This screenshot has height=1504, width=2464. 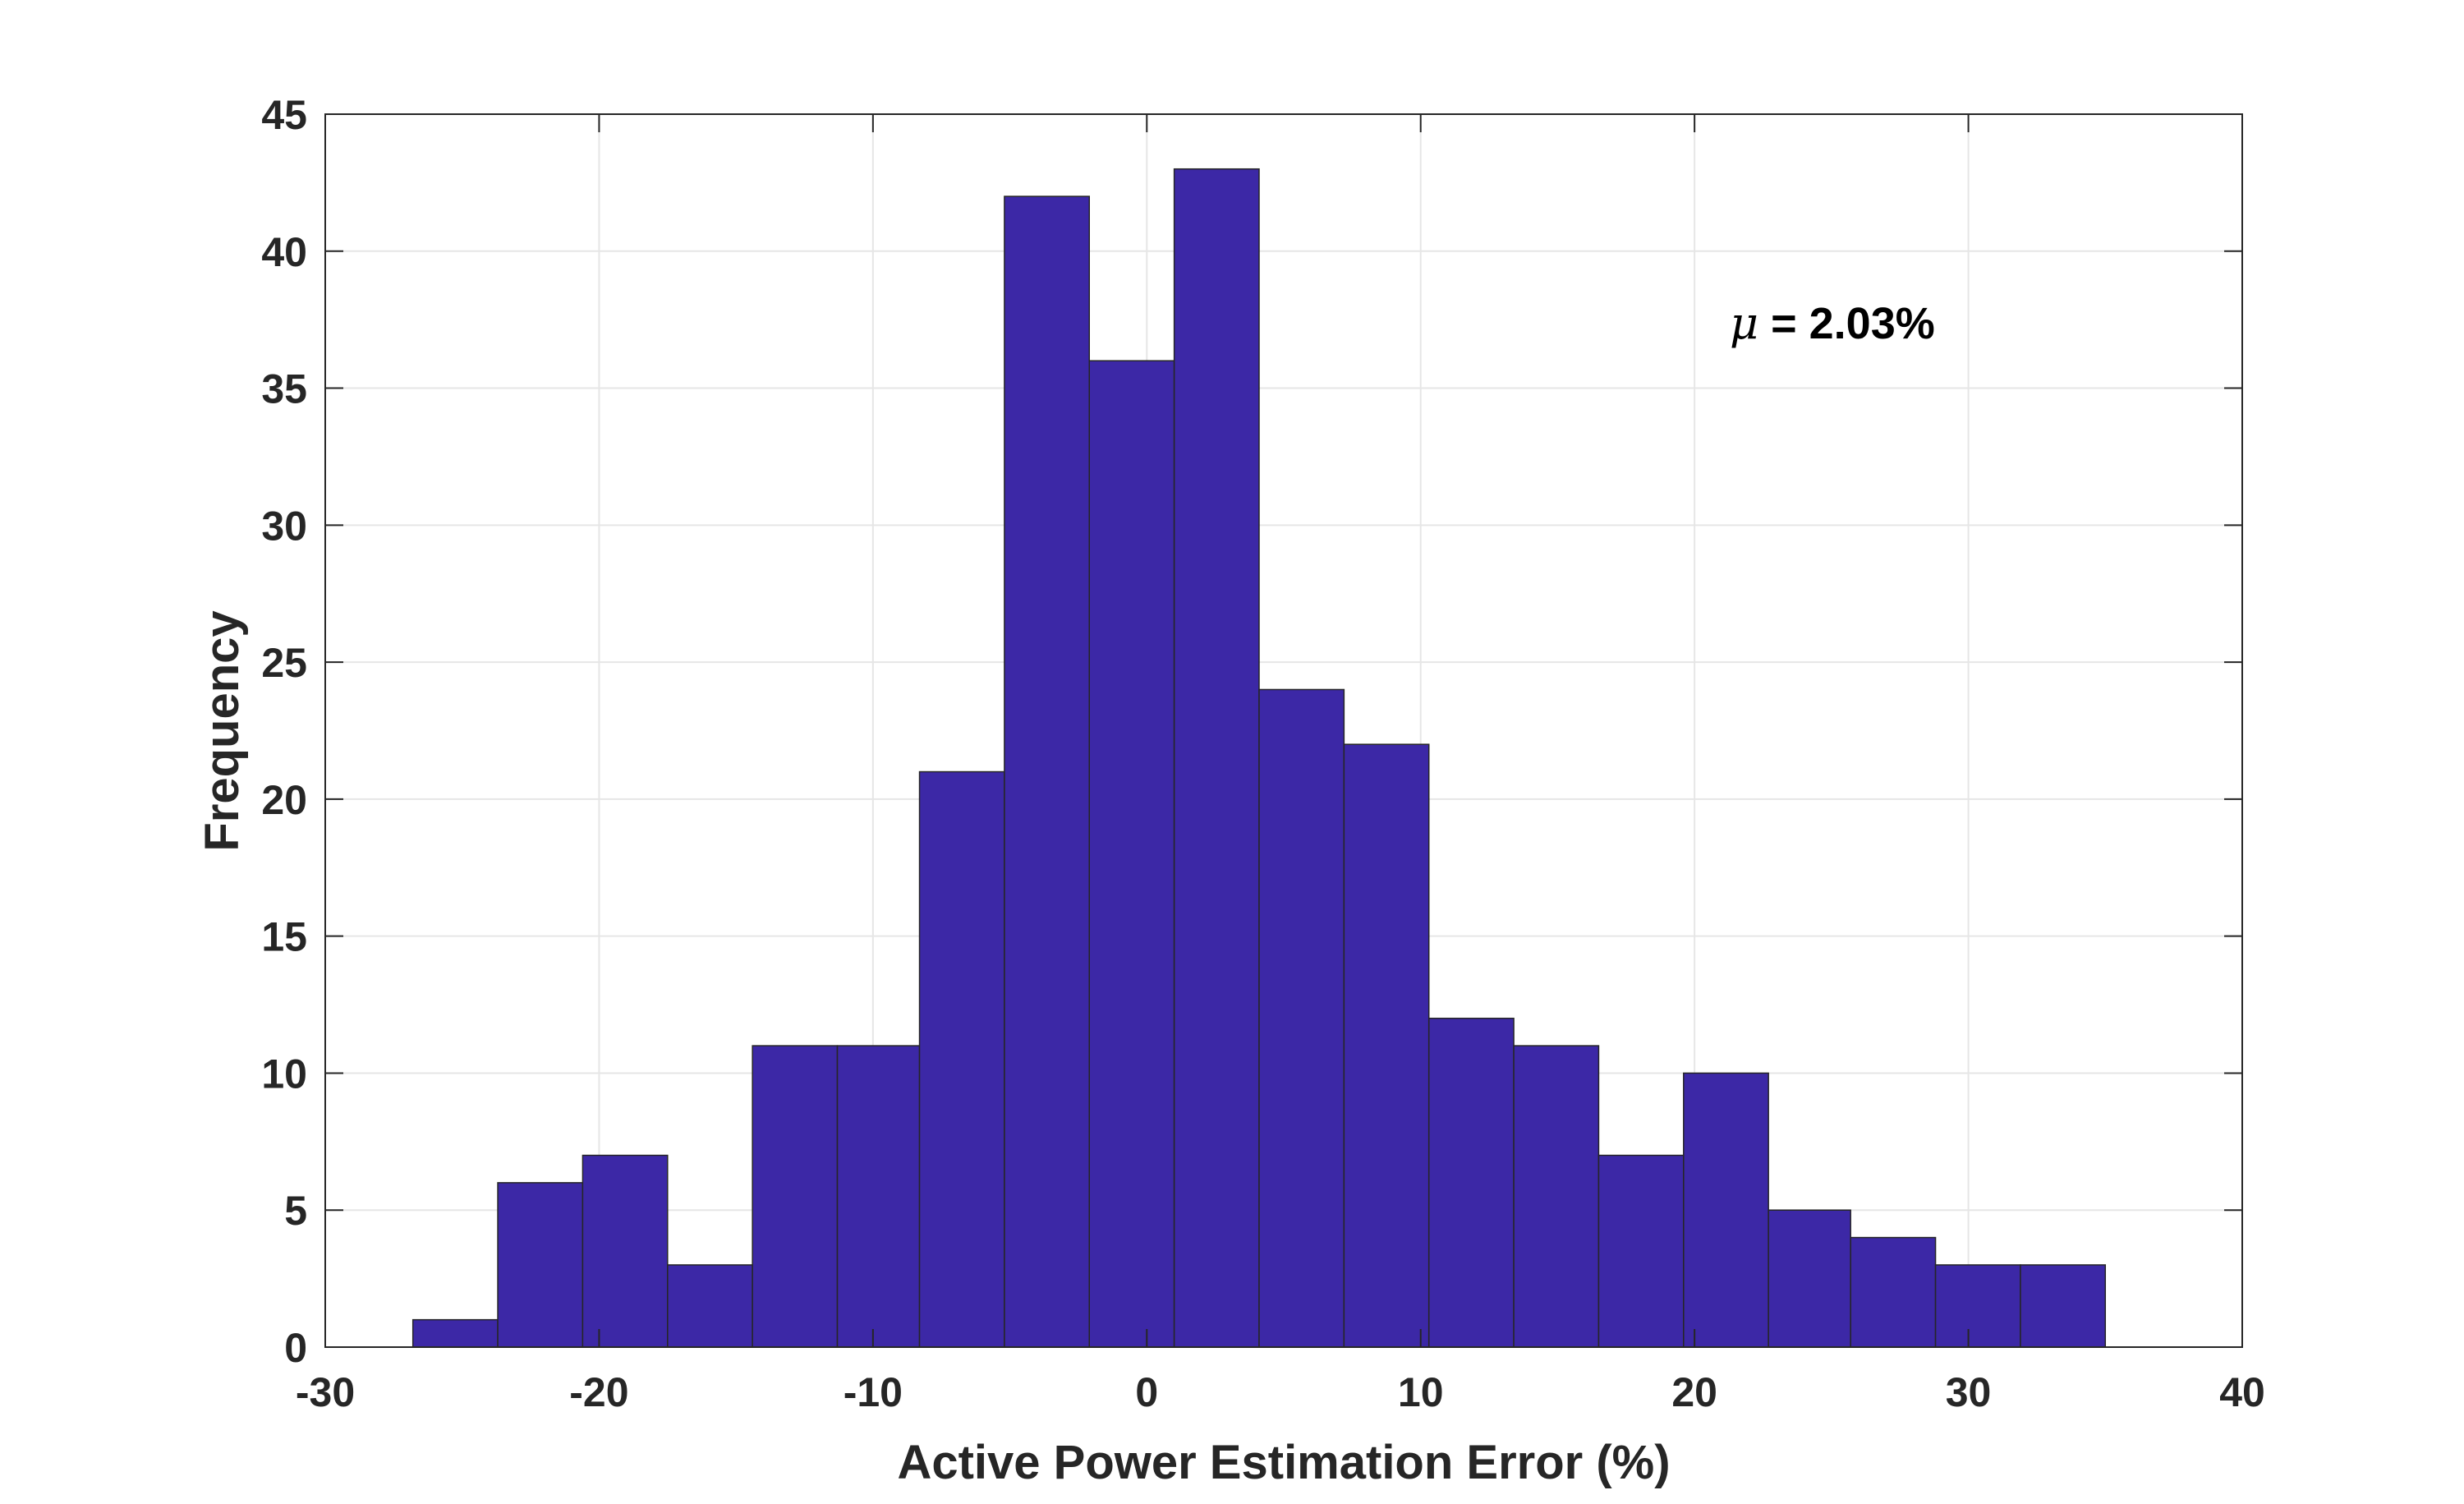 What do you see at coordinates (1694, 1392) in the screenshot?
I see `x-tick-label-5: 20` at bounding box center [1694, 1392].